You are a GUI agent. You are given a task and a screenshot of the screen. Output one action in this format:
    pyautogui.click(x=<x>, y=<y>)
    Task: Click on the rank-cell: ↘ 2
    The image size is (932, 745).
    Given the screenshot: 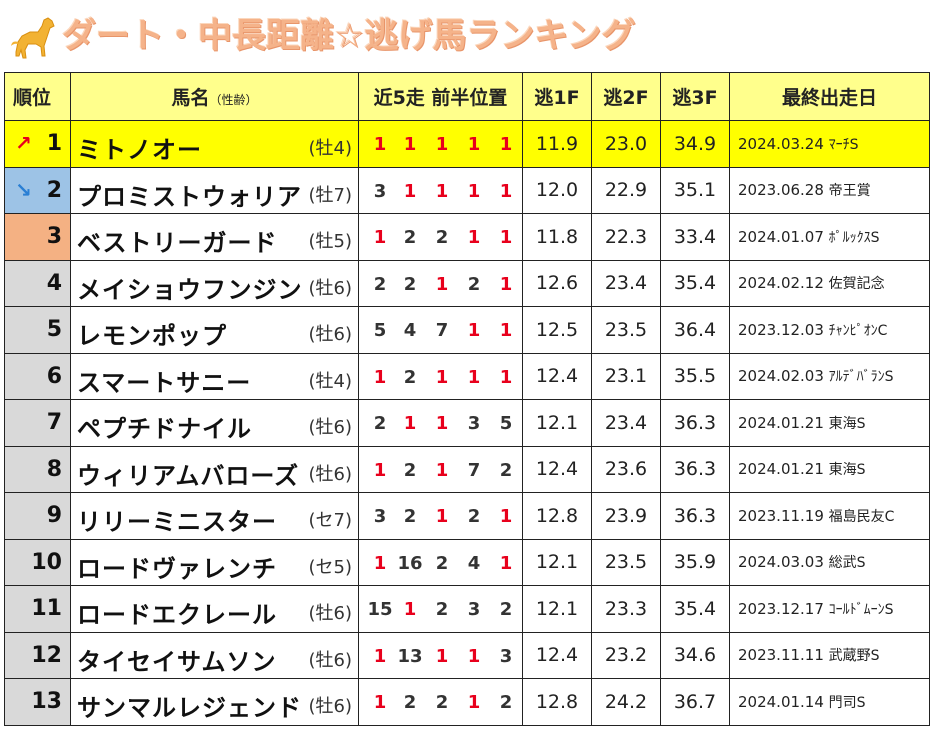 What is the action you would take?
    pyautogui.click(x=37, y=190)
    